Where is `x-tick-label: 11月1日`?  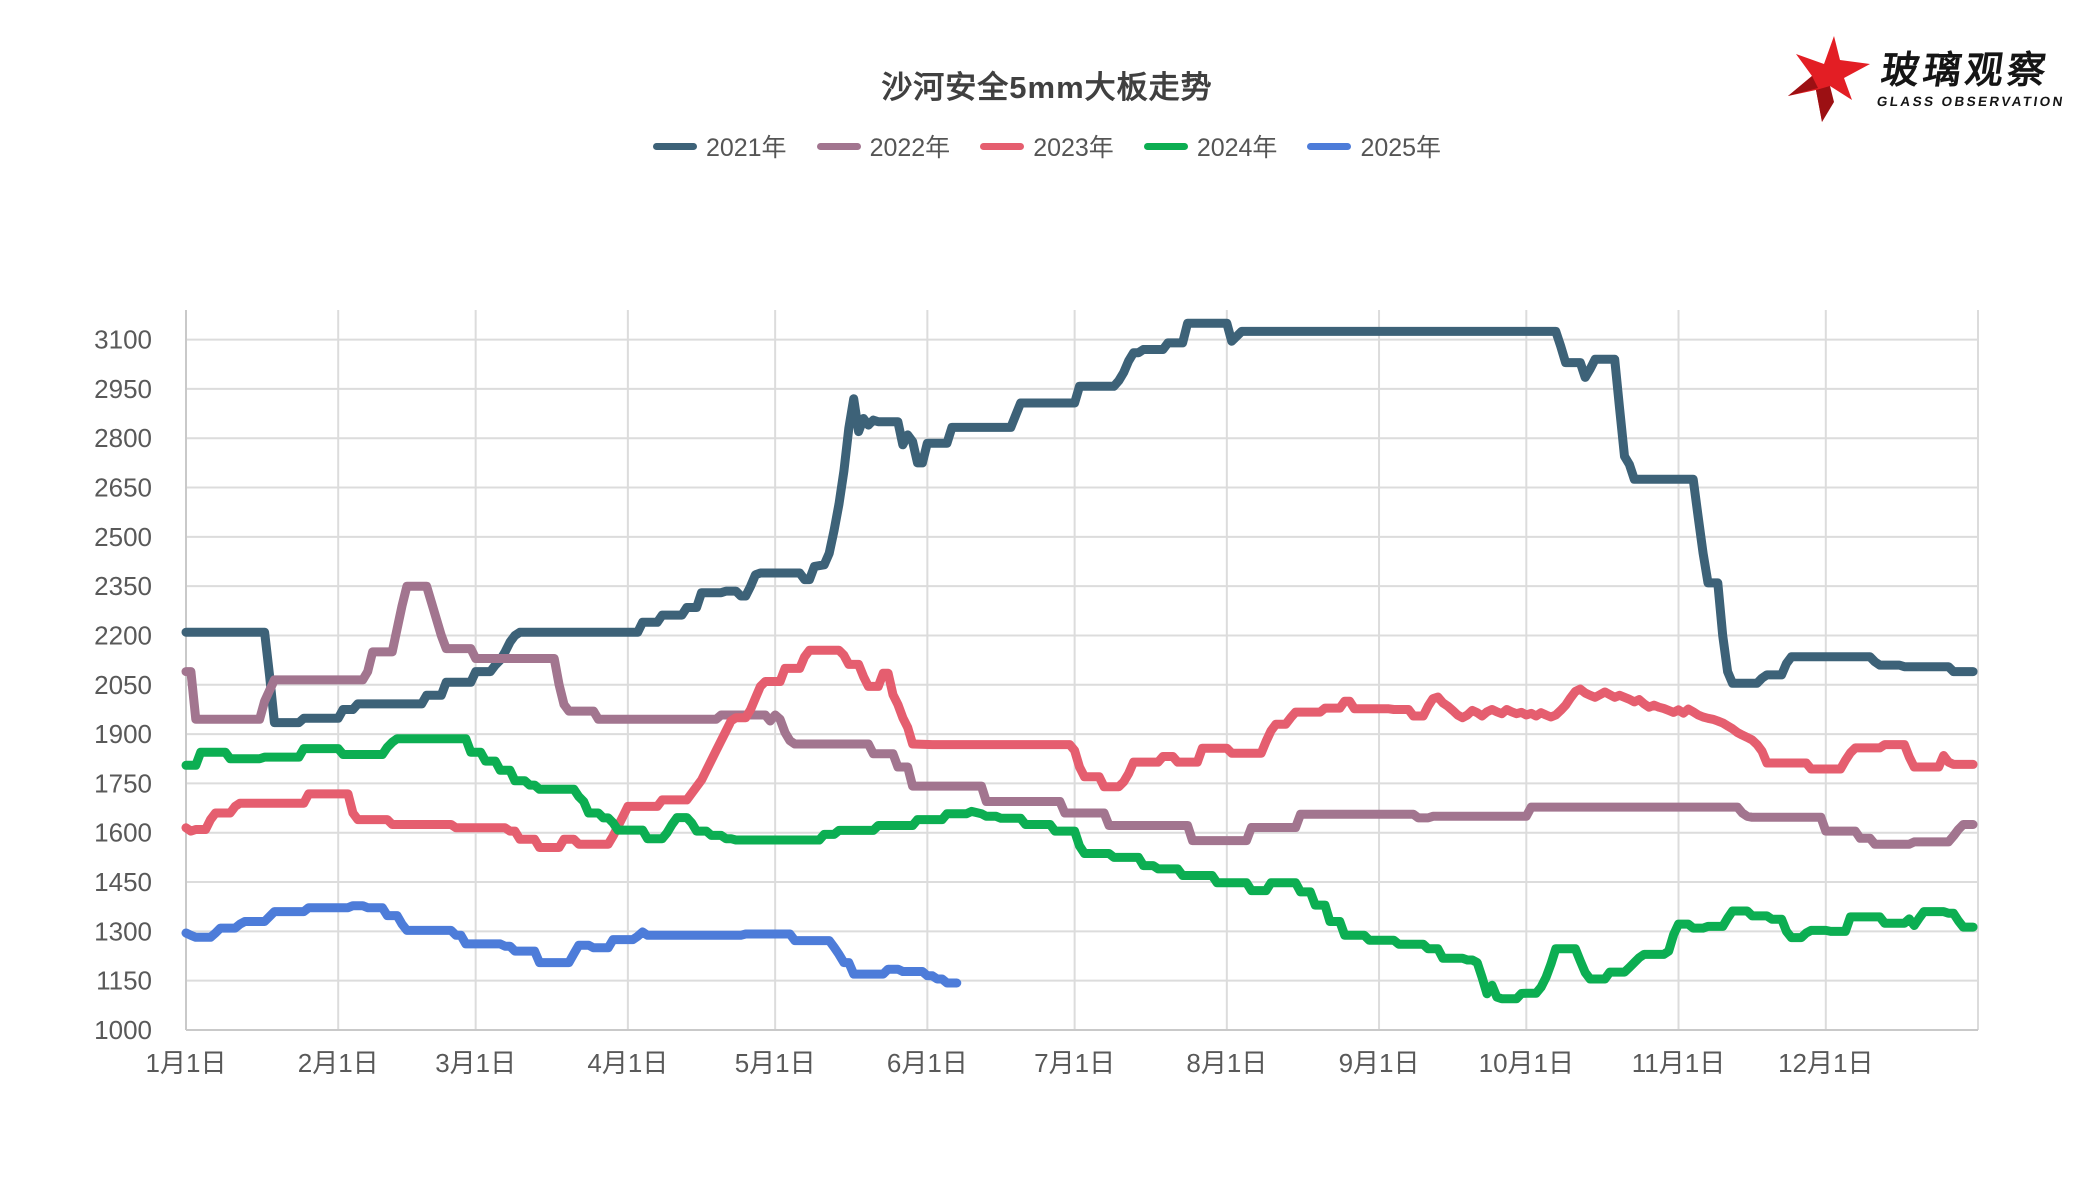
x-tick-label: 11月1日 is located at coordinates (1678, 1063).